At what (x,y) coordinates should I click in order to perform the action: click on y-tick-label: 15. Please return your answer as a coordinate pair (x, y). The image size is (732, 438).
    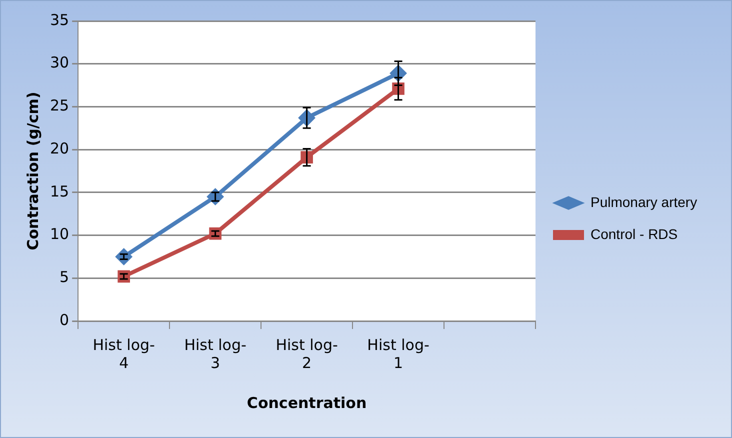
    Looking at the image, I should click on (60, 191).